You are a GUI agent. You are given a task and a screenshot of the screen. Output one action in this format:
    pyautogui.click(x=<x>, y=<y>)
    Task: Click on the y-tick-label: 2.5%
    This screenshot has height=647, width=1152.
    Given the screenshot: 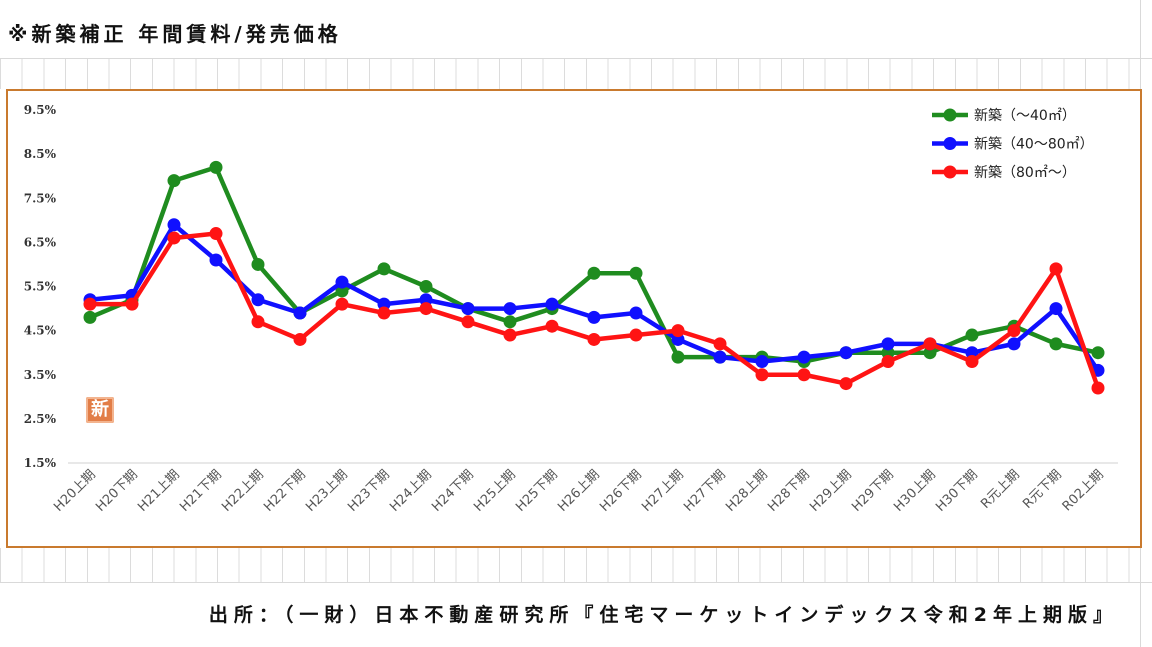 What is the action you would take?
    pyautogui.click(x=40, y=419)
    